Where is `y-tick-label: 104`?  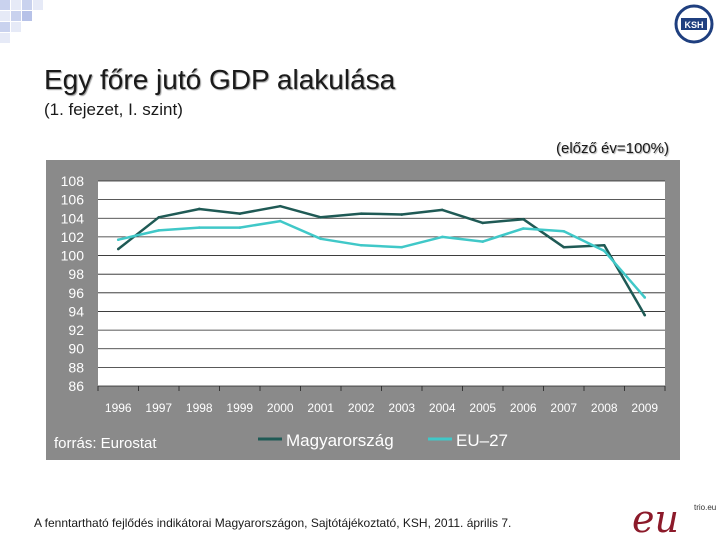
y-tick-label: 104 is located at coordinates (73, 218).